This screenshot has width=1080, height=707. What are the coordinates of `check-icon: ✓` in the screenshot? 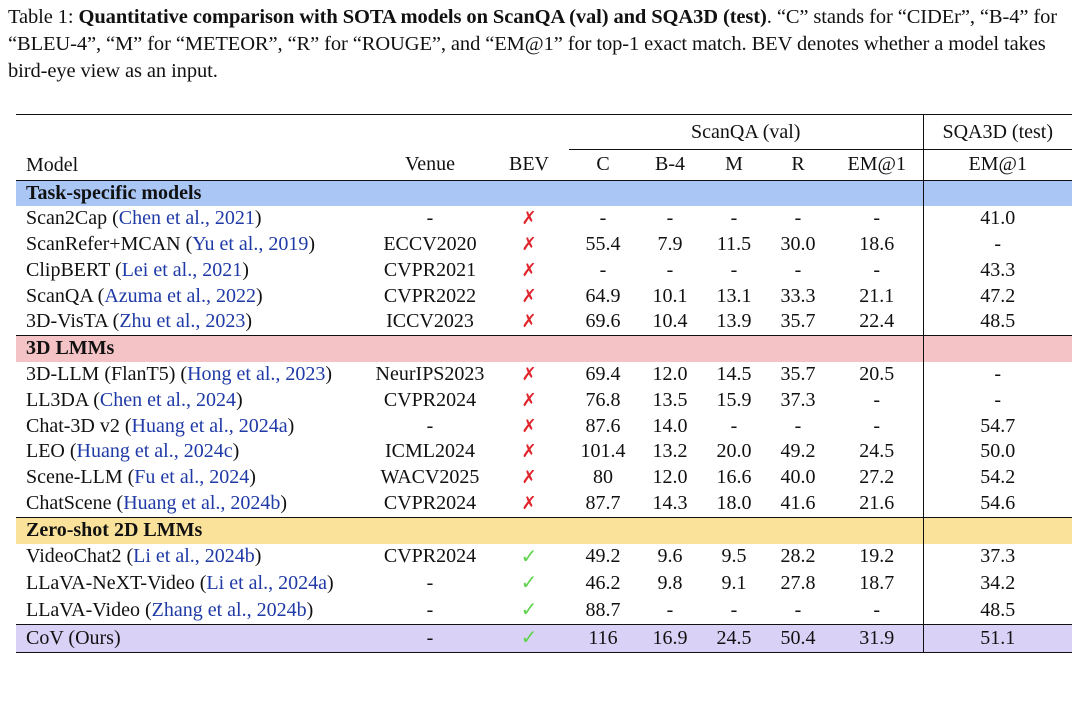 It's located at (529, 582).